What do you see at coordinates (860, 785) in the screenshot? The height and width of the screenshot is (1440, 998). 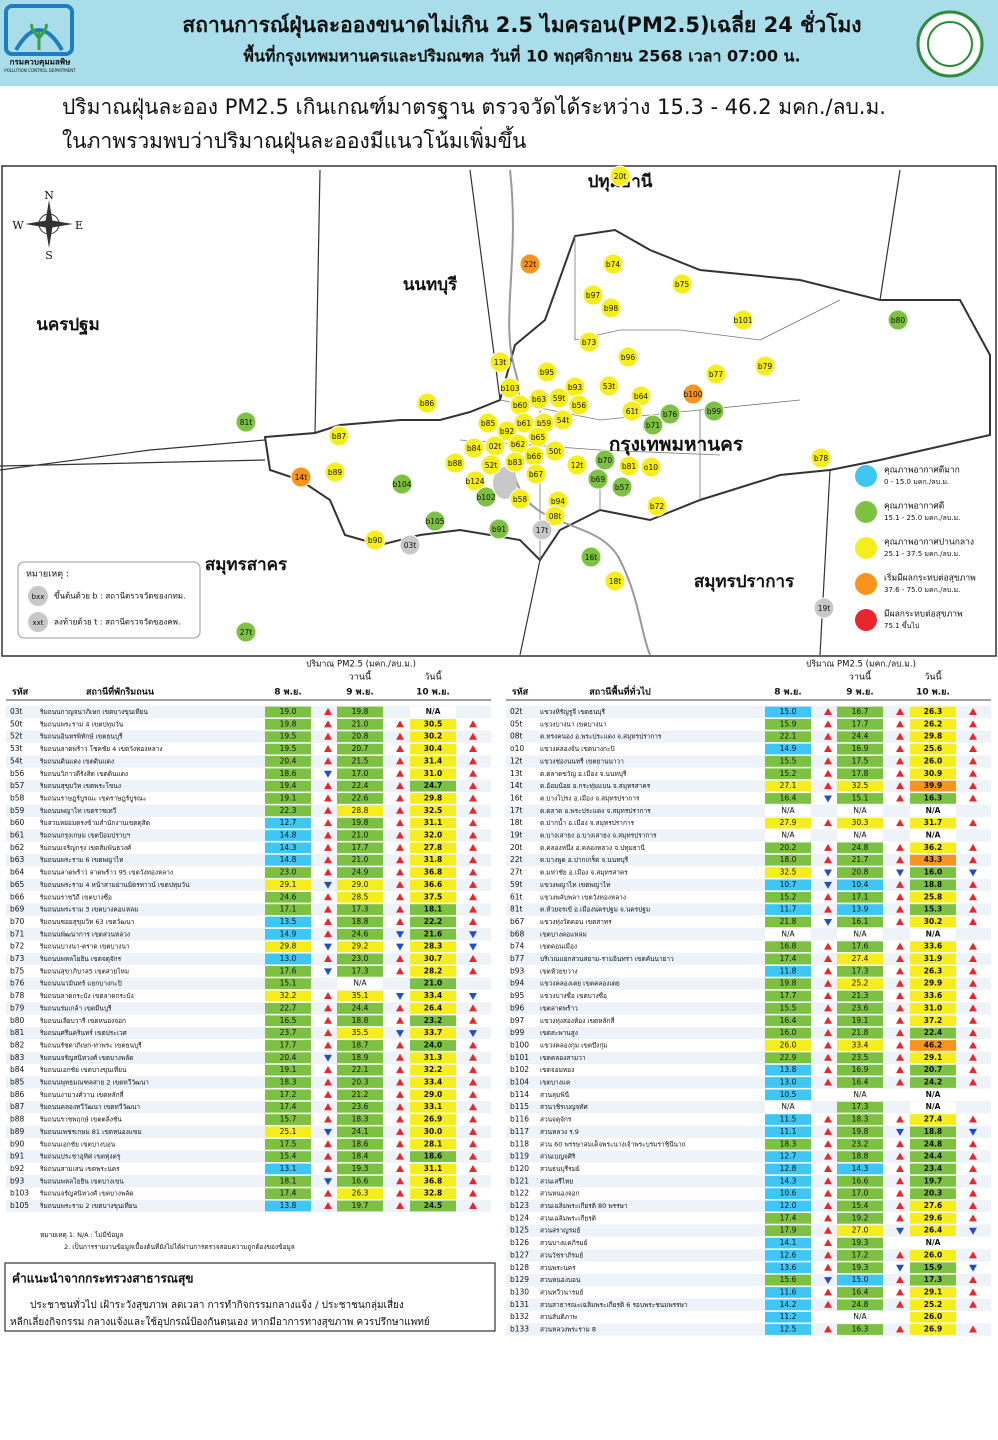 I see `value-text: 32.5` at bounding box center [860, 785].